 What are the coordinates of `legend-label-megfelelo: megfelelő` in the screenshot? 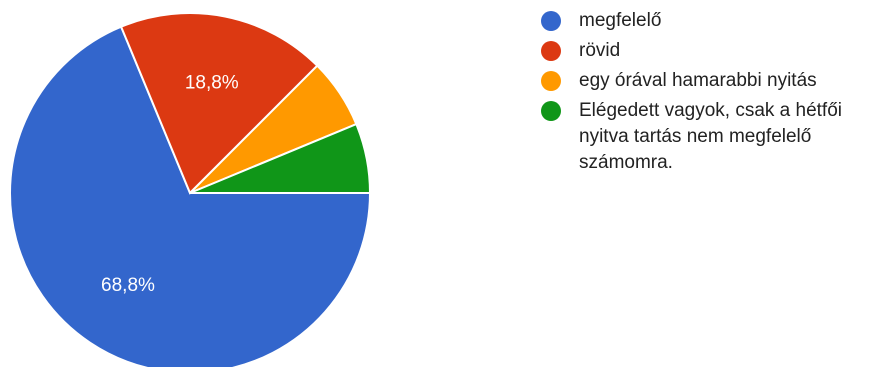 It's located at (620, 20).